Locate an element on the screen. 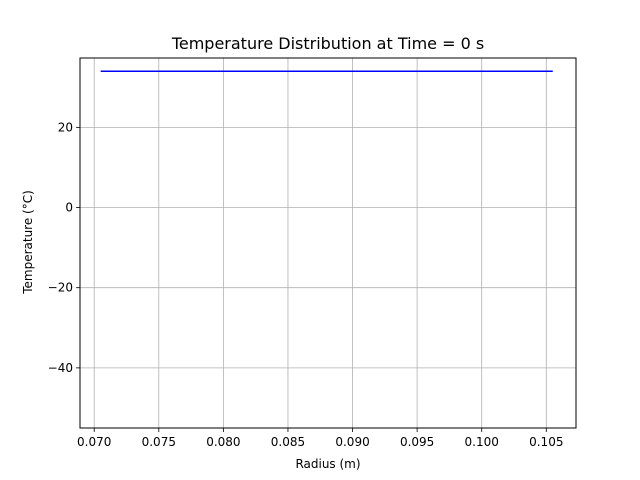  x-tick-label: 0.080 is located at coordinates (223, 442).